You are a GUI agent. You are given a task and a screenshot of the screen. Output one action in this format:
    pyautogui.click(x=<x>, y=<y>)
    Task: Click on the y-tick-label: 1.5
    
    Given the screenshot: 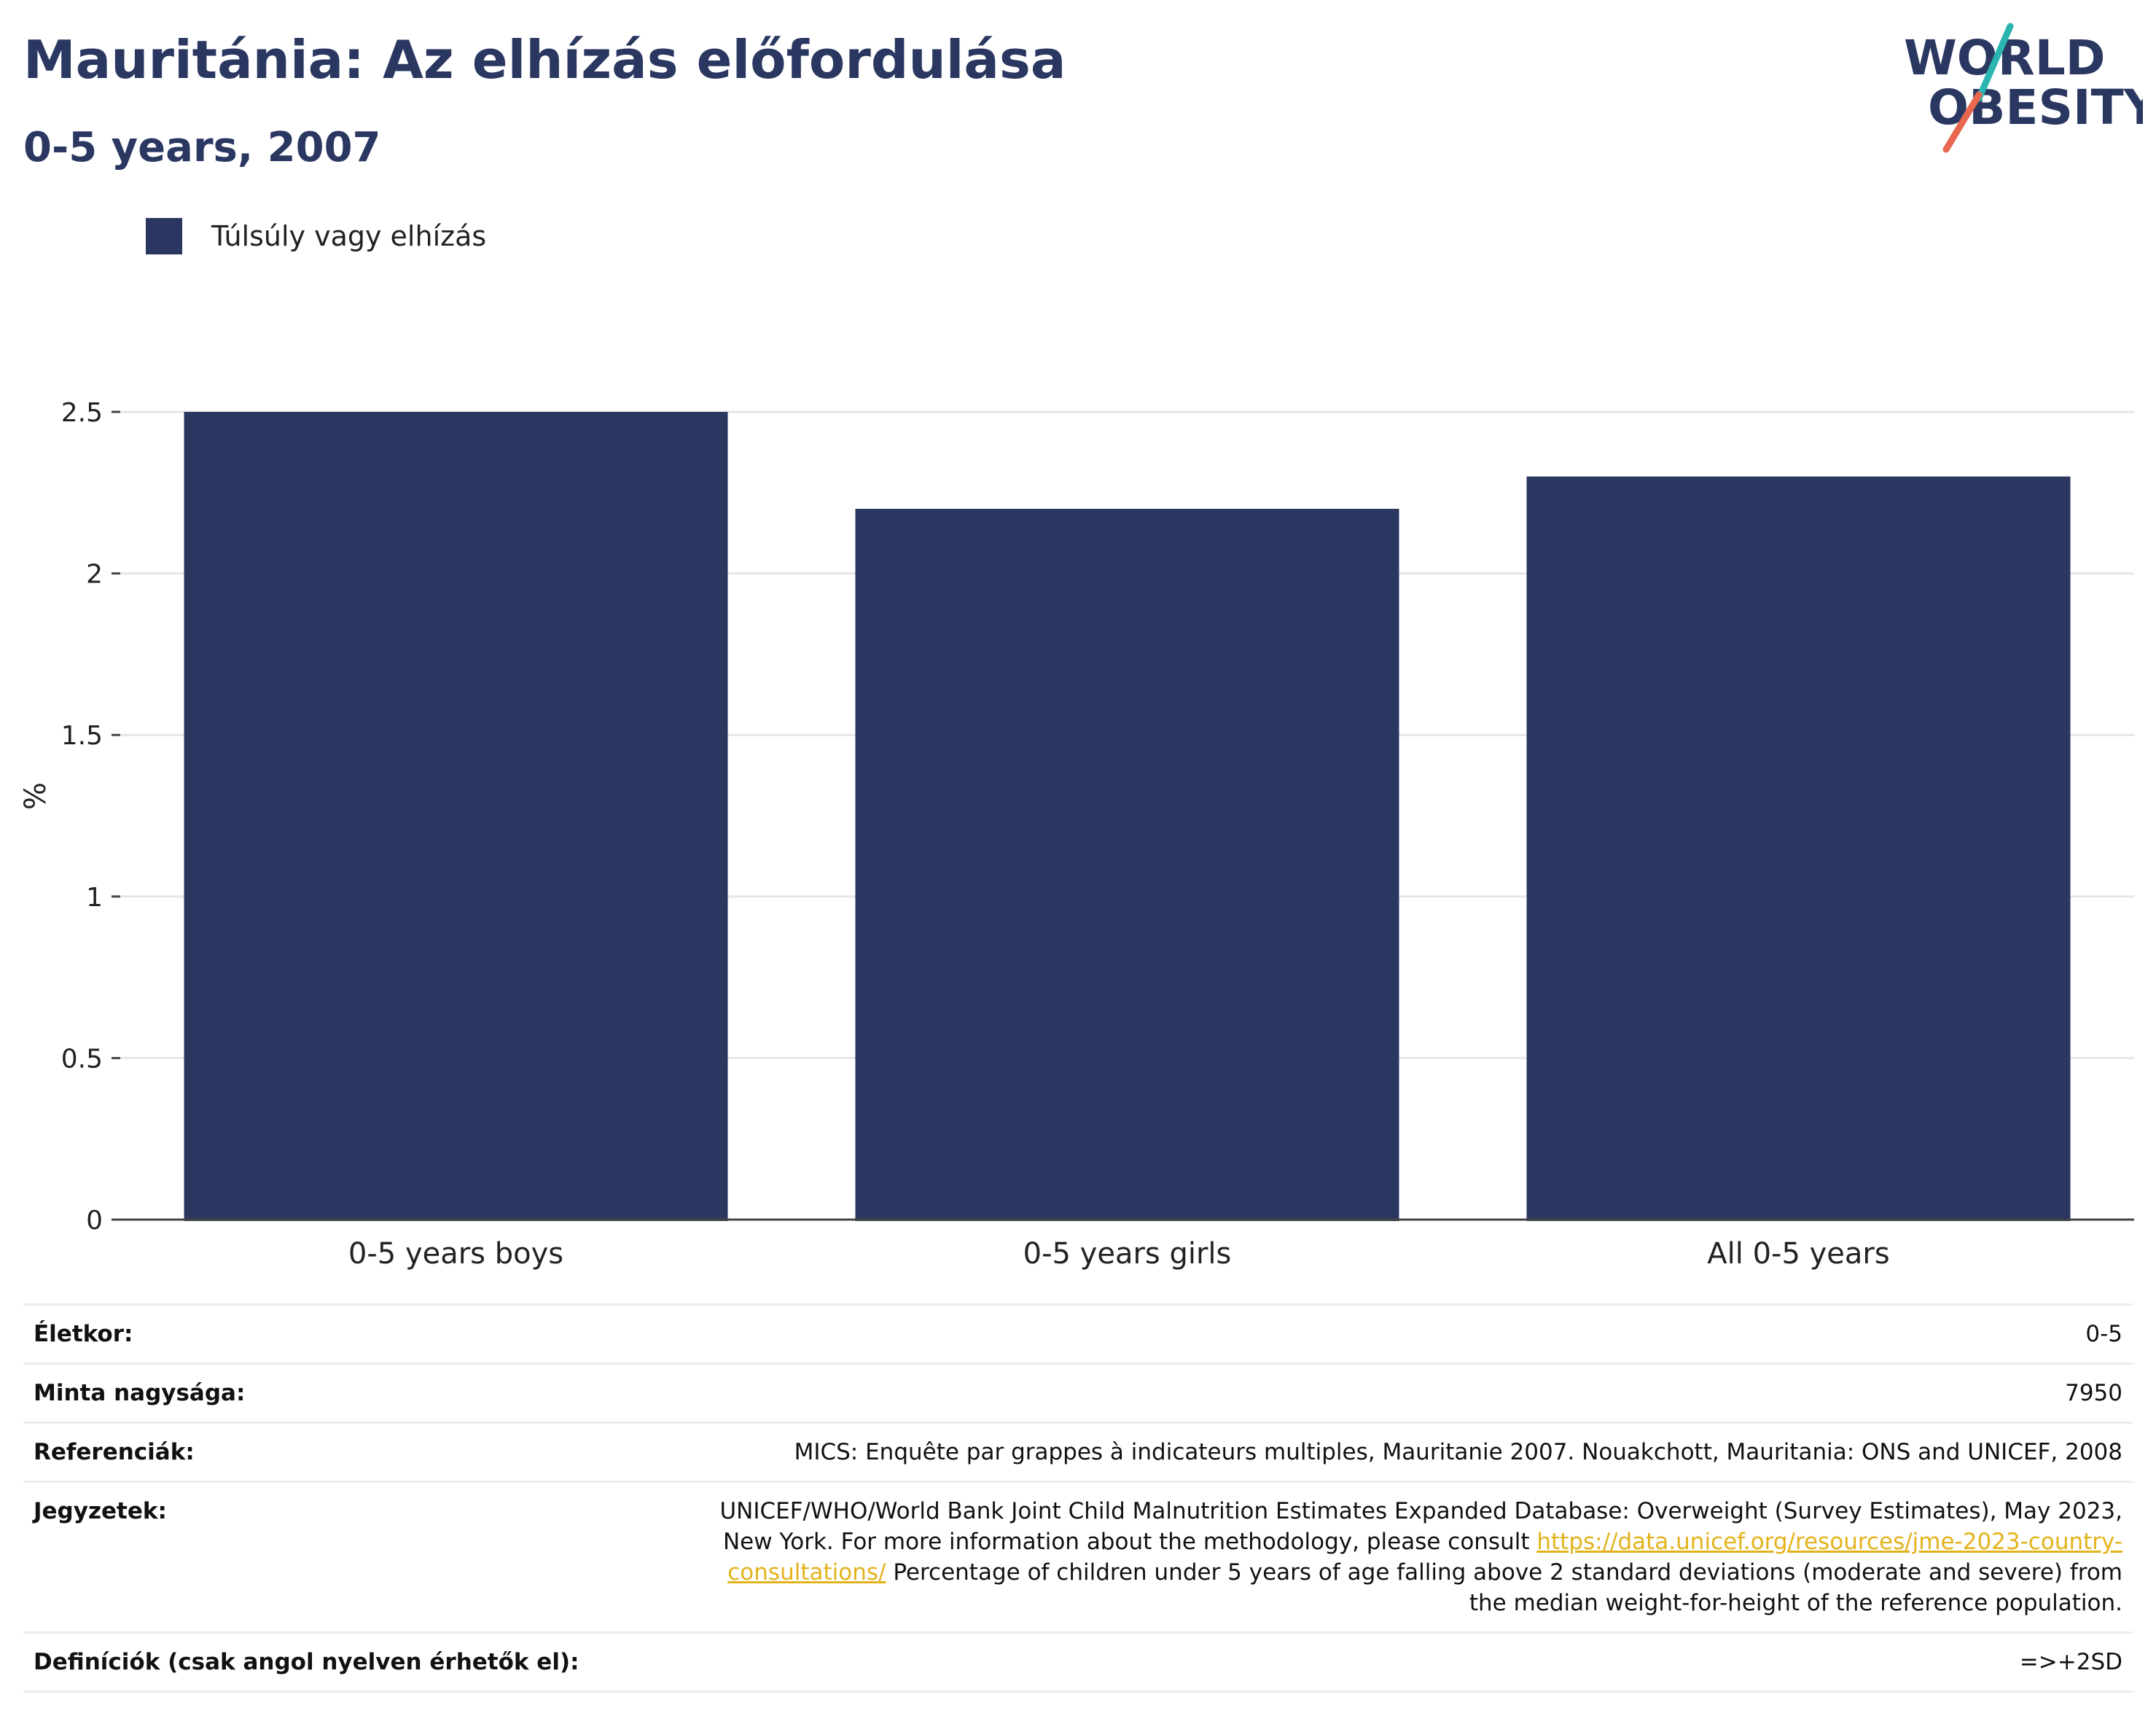 What is the action you would take?
    pyautogui.click(x=82, y=736)
    